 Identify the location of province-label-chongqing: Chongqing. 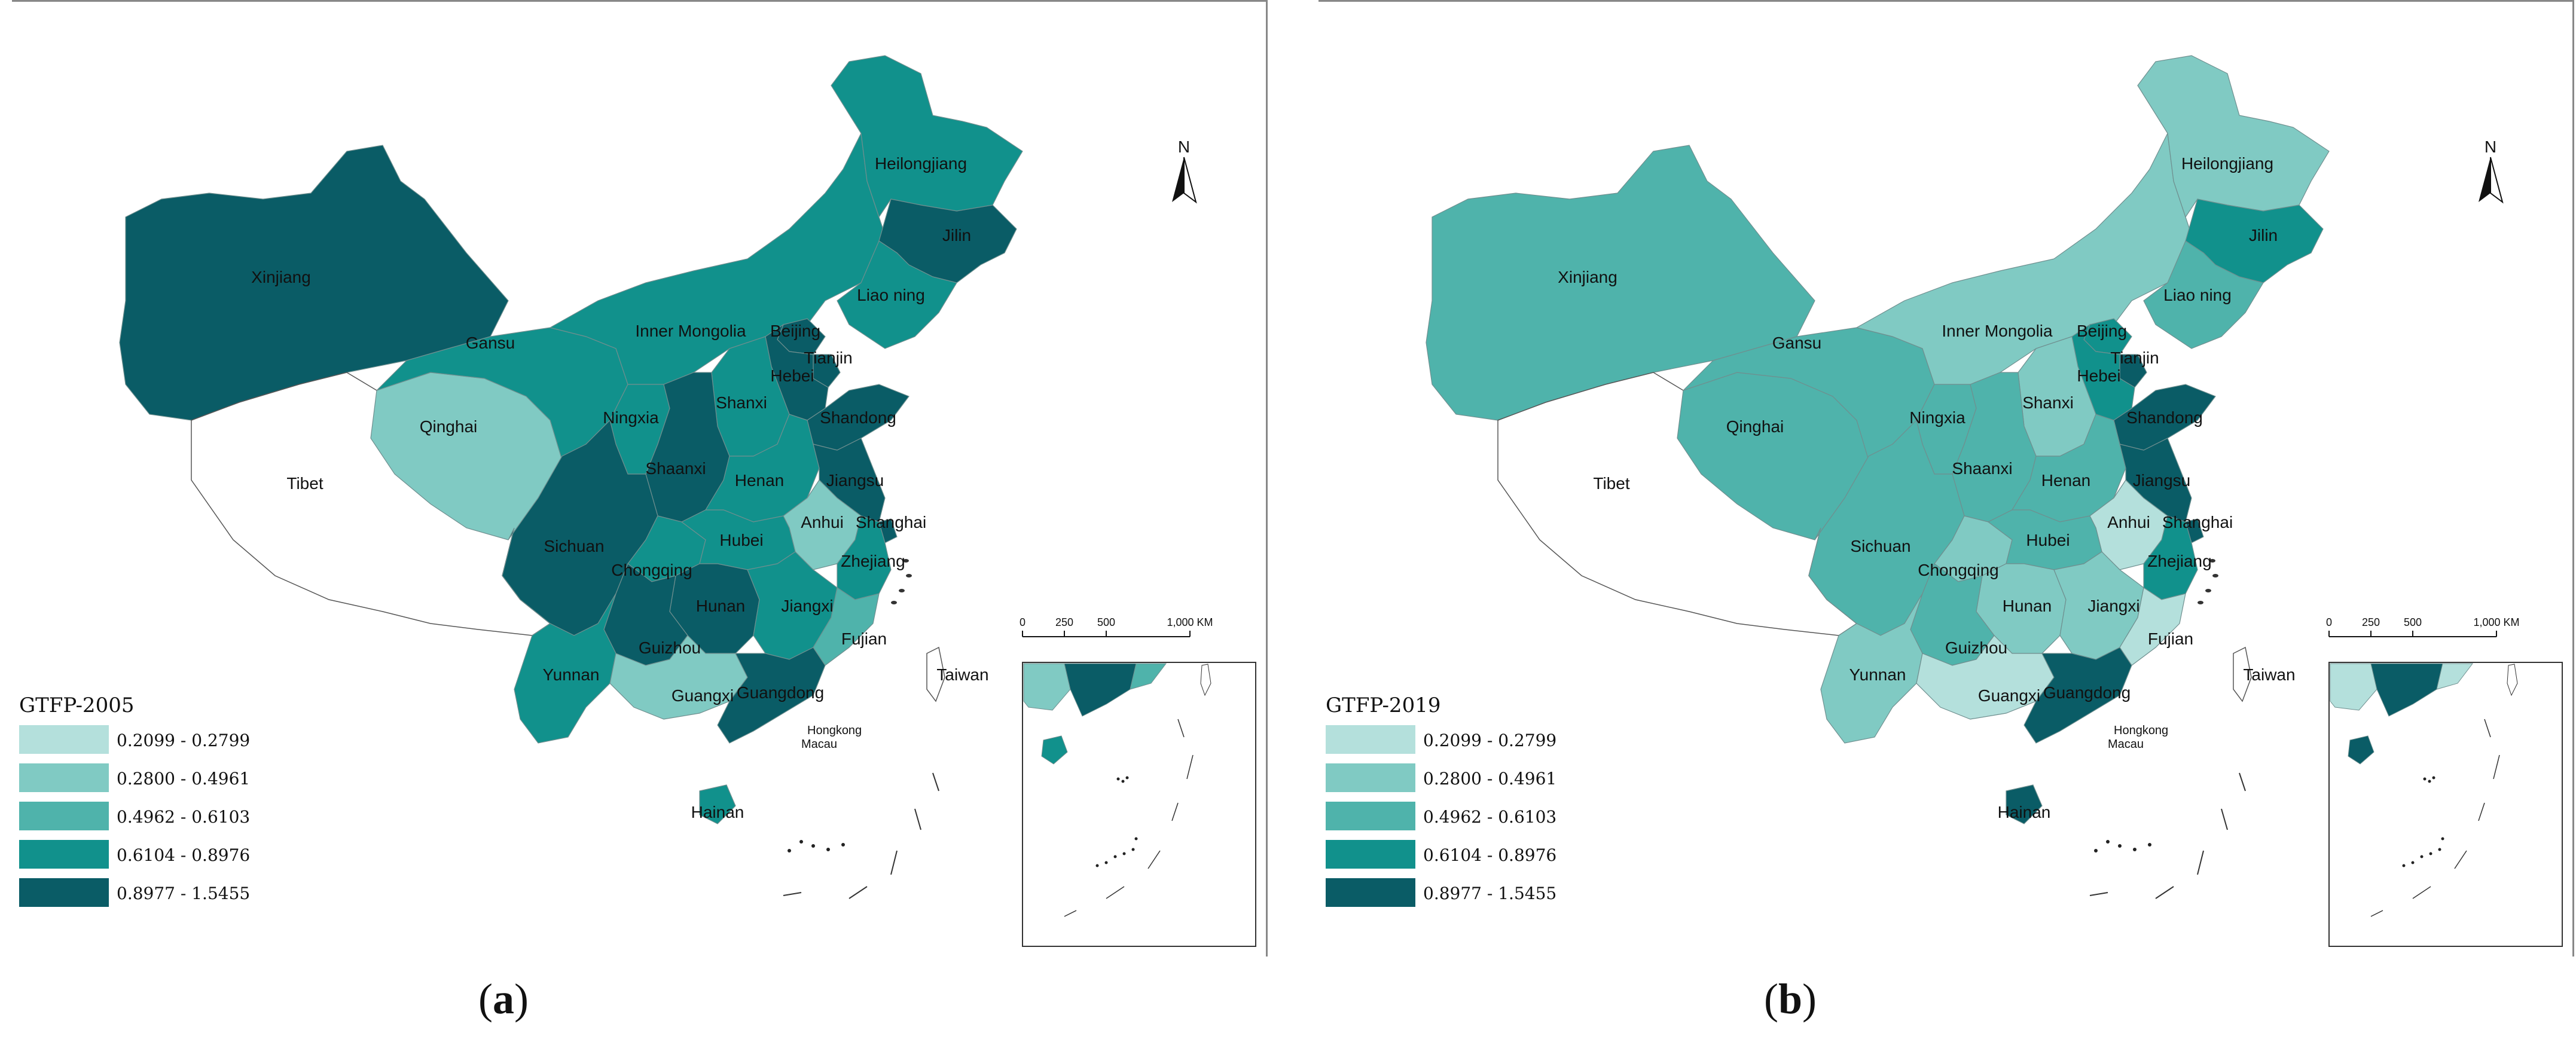
(652, 570).